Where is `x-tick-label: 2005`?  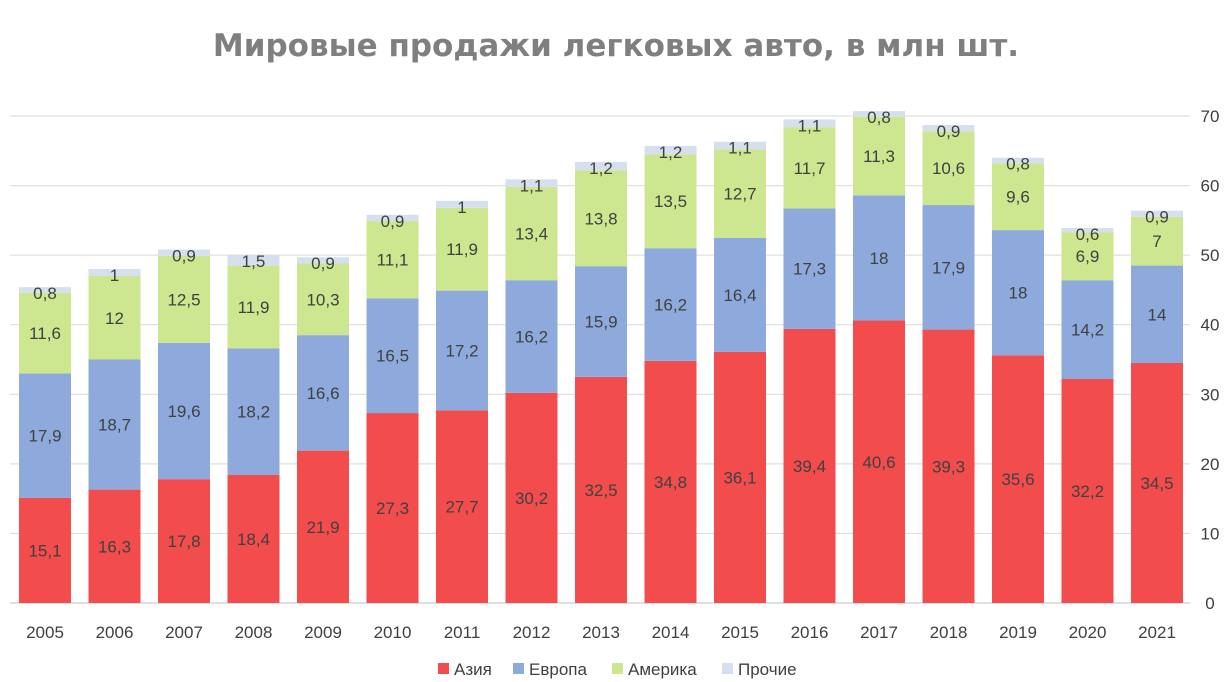
x-tick-label: 2005 is located at coordinates (45, 632).